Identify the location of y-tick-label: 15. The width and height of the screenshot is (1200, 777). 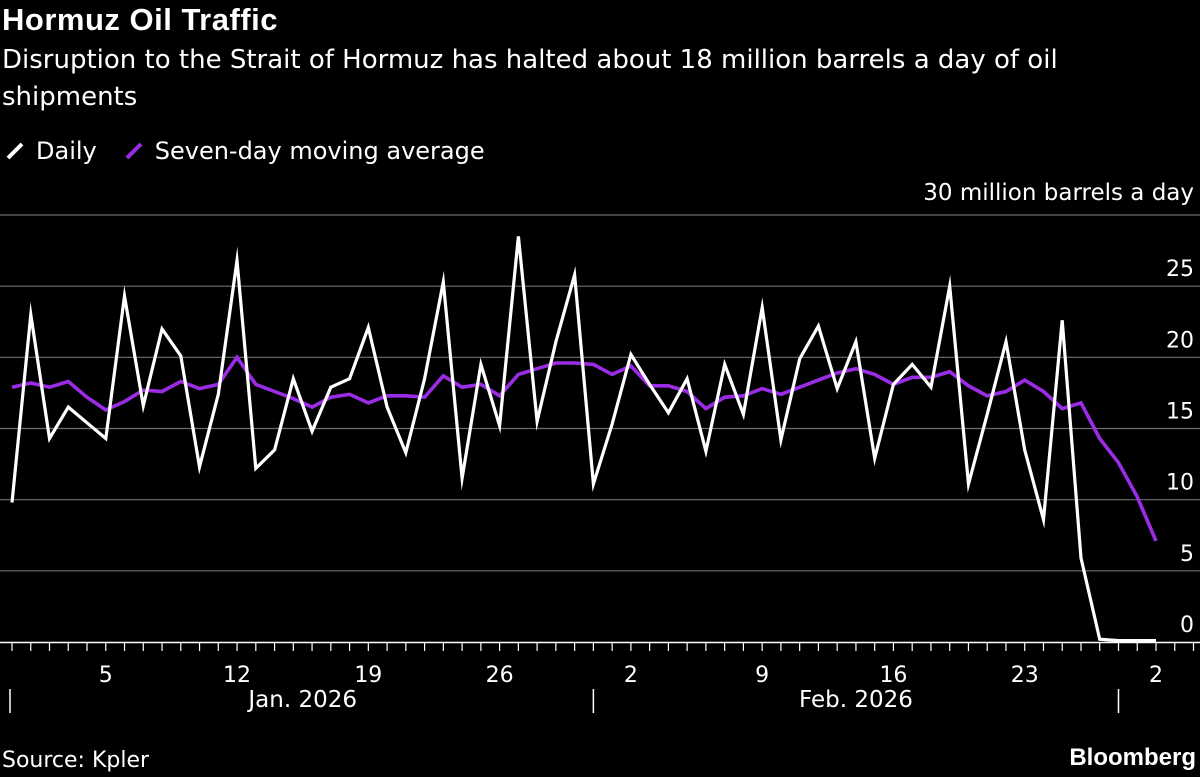
(1180, 412).